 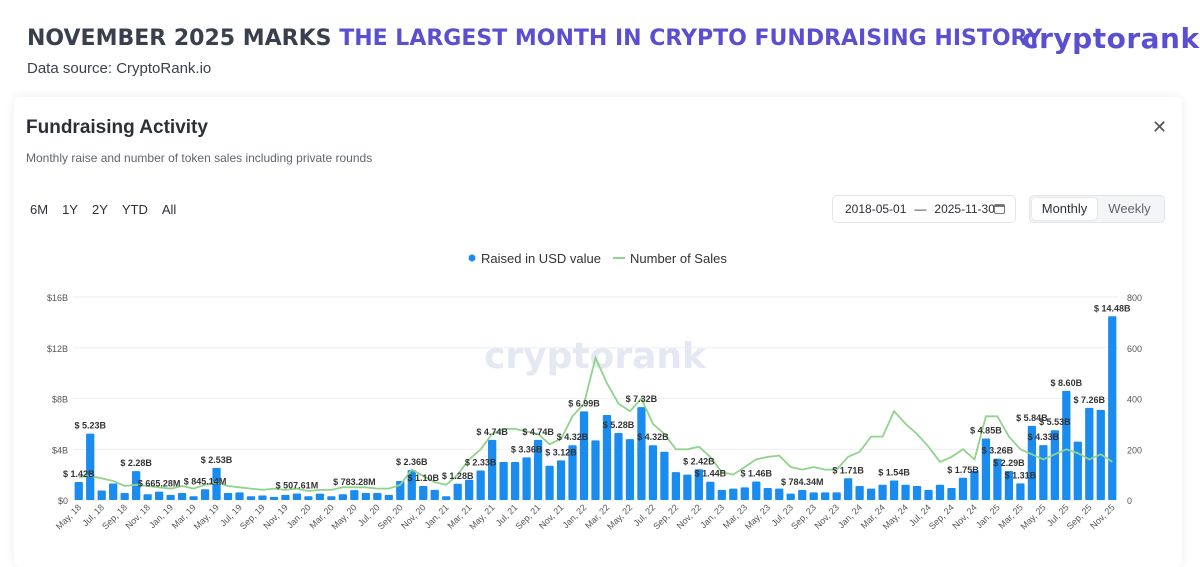 What do you see at coordinates (39, 209) in the screenshot?
I see `range-6m: 6M` at bounding box center [39, 209].